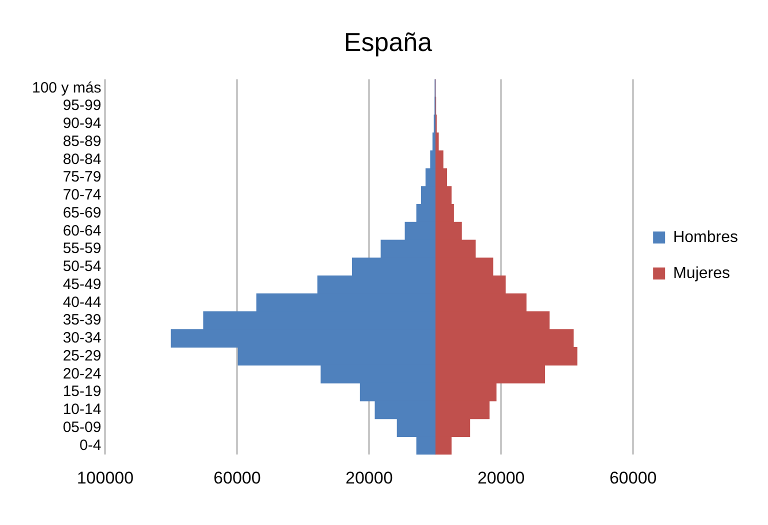 The width and height of the screenshot is (768, 525). I want to click on y-tick-label: 95-99, so click(82, 105).